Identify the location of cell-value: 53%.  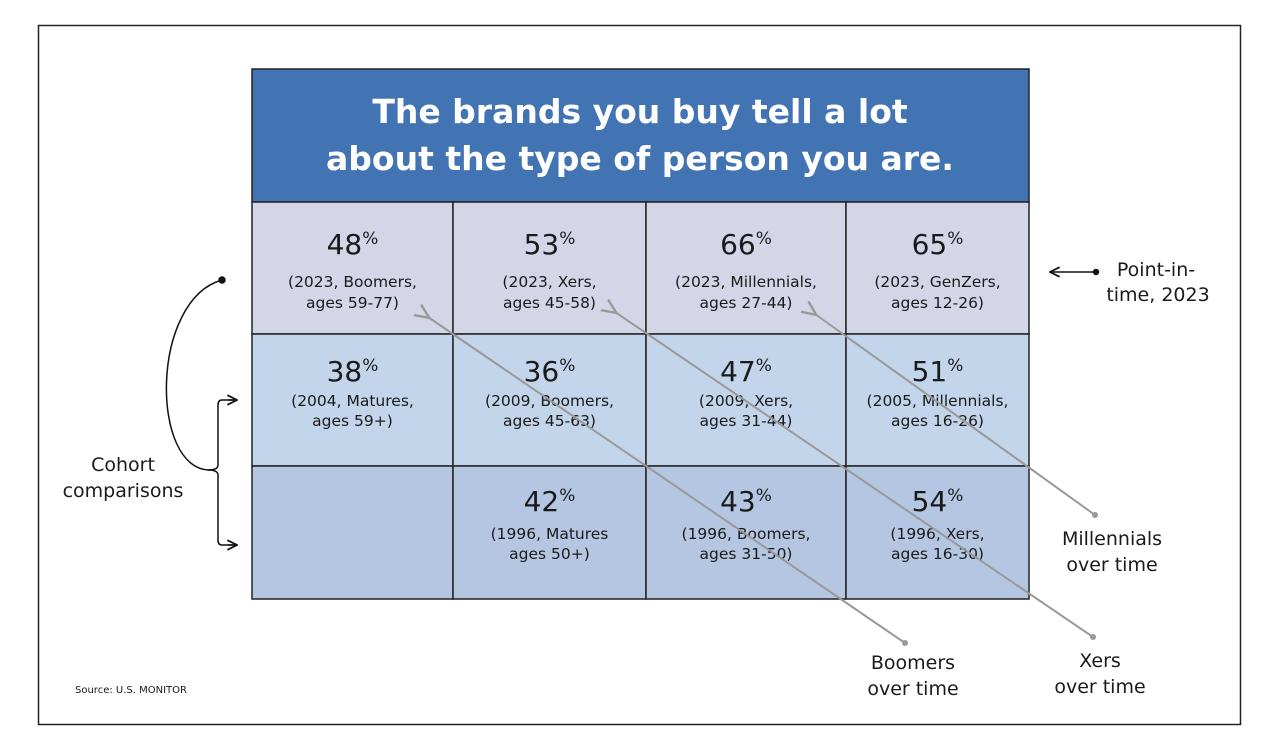
(550, 244).